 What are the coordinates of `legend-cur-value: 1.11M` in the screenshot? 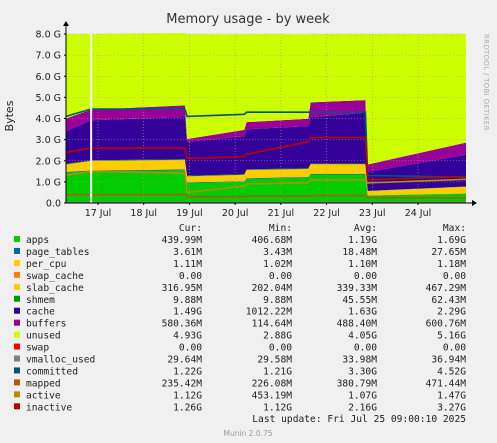 It's located at (187, 264).